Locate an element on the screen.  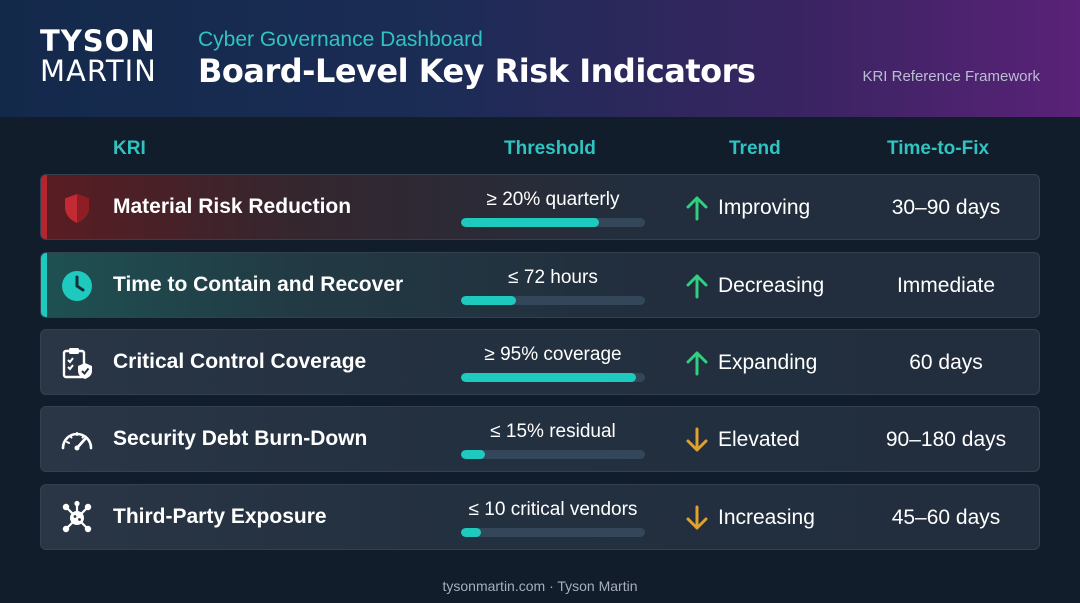
trend-label: Improving is located at coordinates (764, 207).